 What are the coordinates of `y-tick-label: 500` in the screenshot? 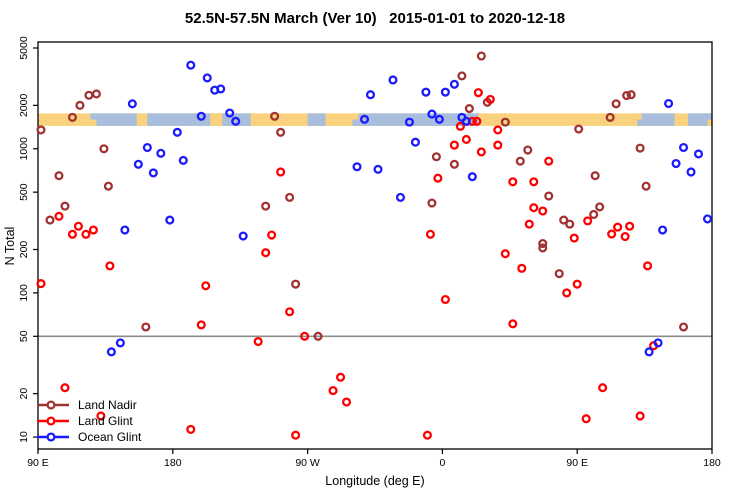 It's located at (24, 192).